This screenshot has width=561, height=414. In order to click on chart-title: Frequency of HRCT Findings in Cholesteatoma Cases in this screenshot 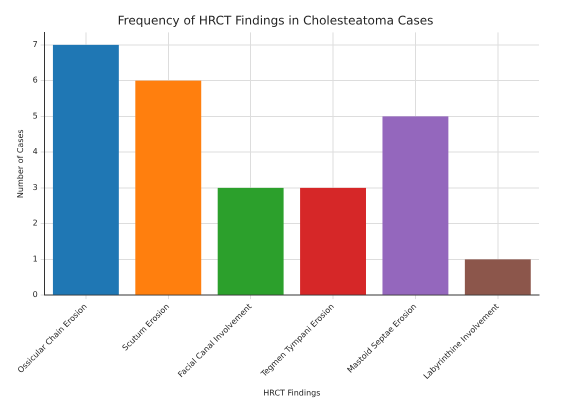, I will do `click(276, 20)`.